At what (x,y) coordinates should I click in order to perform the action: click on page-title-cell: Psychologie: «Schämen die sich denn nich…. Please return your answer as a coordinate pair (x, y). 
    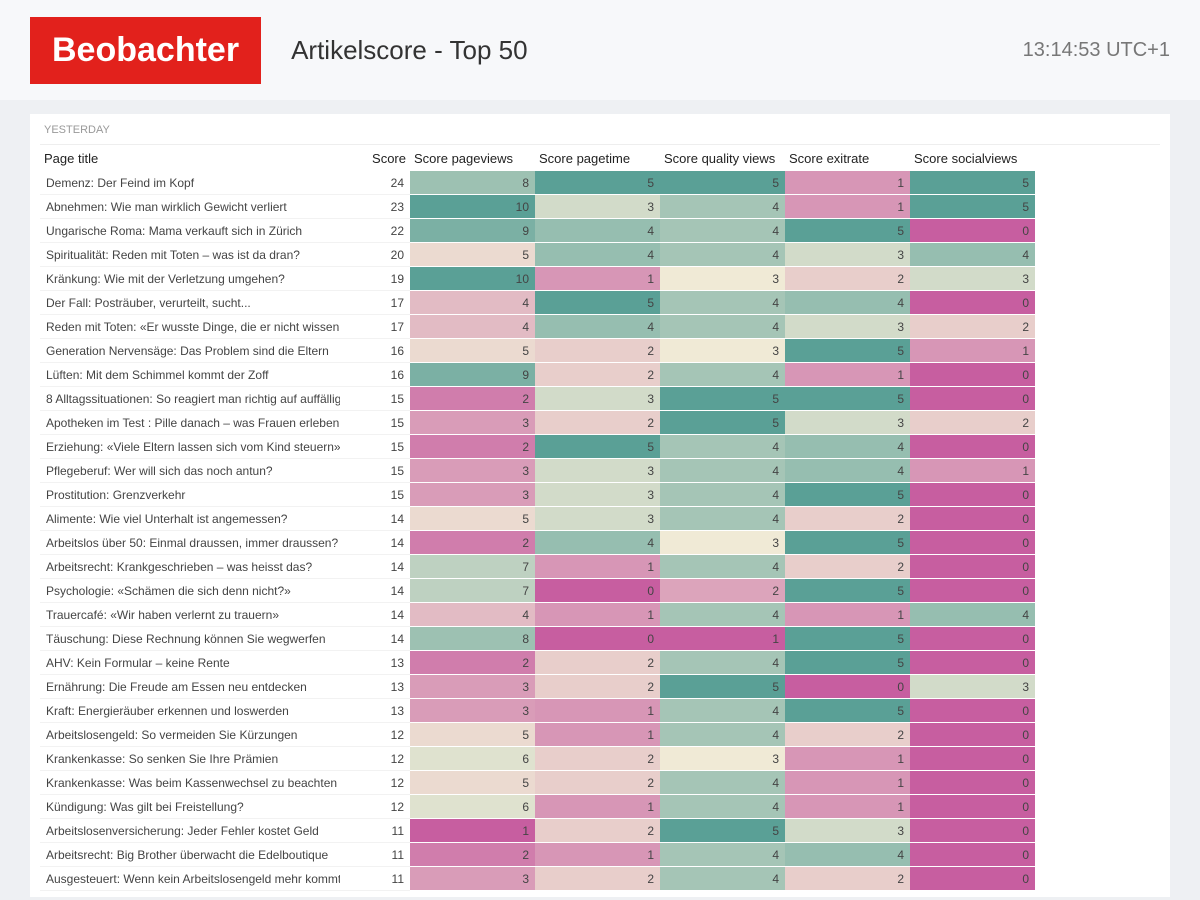
    Looking at the image, I should click on (190, 590).